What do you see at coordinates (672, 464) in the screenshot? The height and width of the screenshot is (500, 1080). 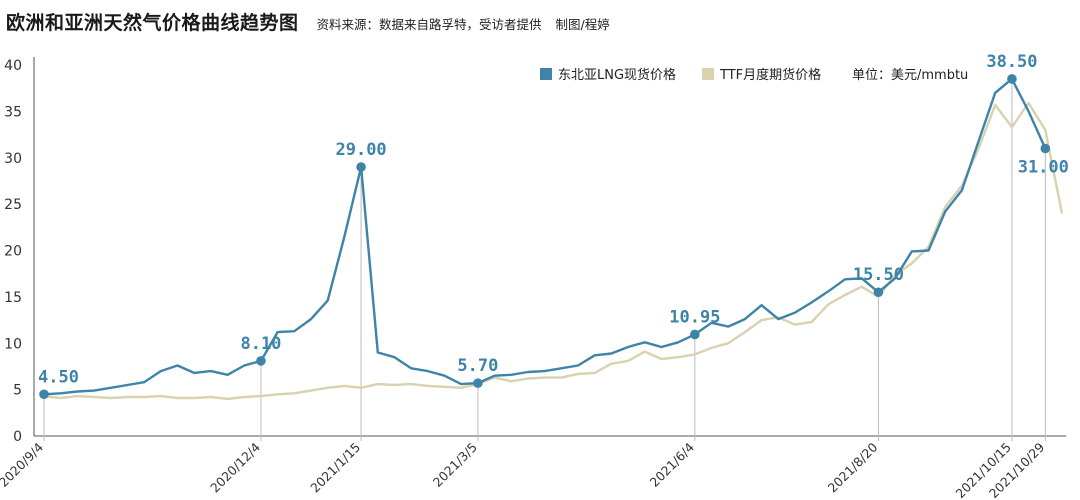 I see `x-tick-label: 2021/6/4` at bounding box center [672, 464].